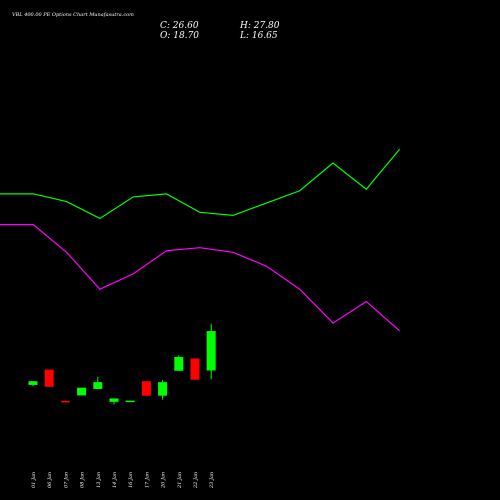 This screenshot has width=500, height=500. What do you see at coordinates (66, 480) in the screenshot?
I see `x-tick-label: 07 Jan` at bounding box center [66, 480].